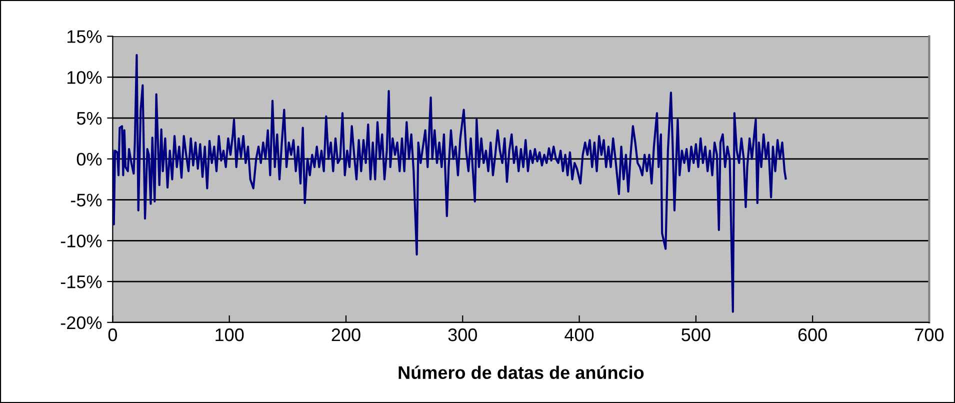  I want to click on y-tick-label: -5%, so click(86, 200).